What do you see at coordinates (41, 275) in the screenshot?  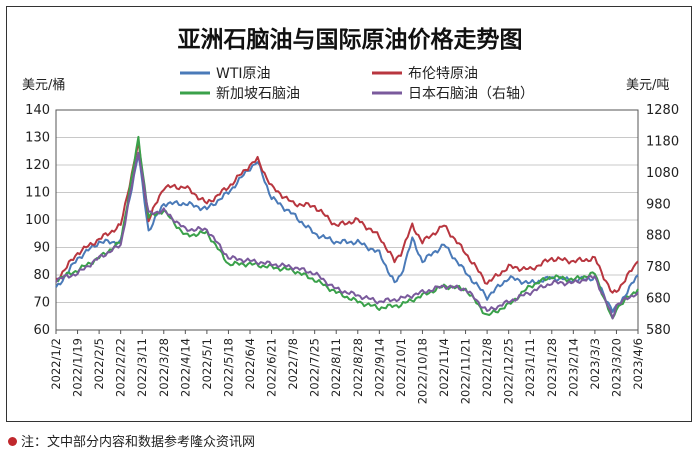 I see `left-tick-label: 80` at bounding box center [41, 275].